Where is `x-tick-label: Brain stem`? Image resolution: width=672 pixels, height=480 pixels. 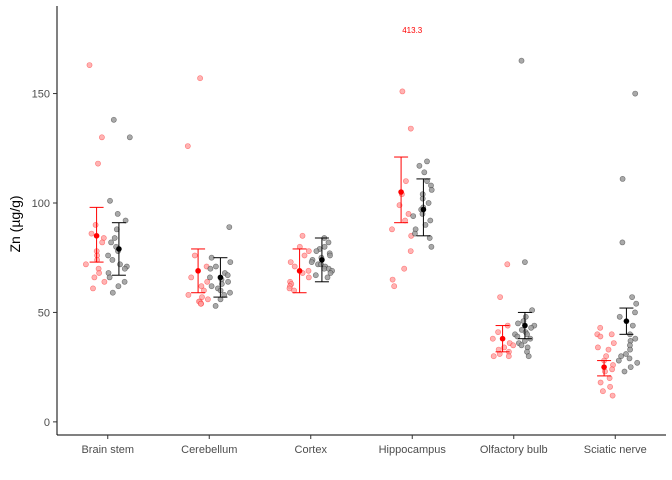
x-tick-label: Brain stem is located at coordinates (107, 450).